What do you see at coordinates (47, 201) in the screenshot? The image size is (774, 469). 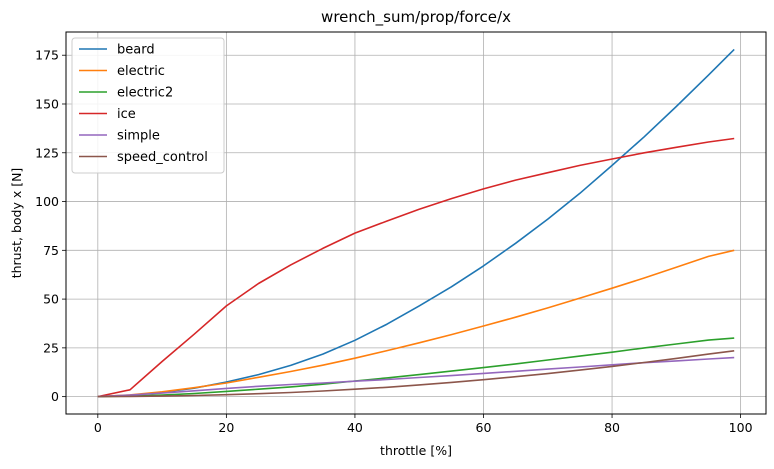 I see `y-tick-label: 100` at bounding box center [47, 201].